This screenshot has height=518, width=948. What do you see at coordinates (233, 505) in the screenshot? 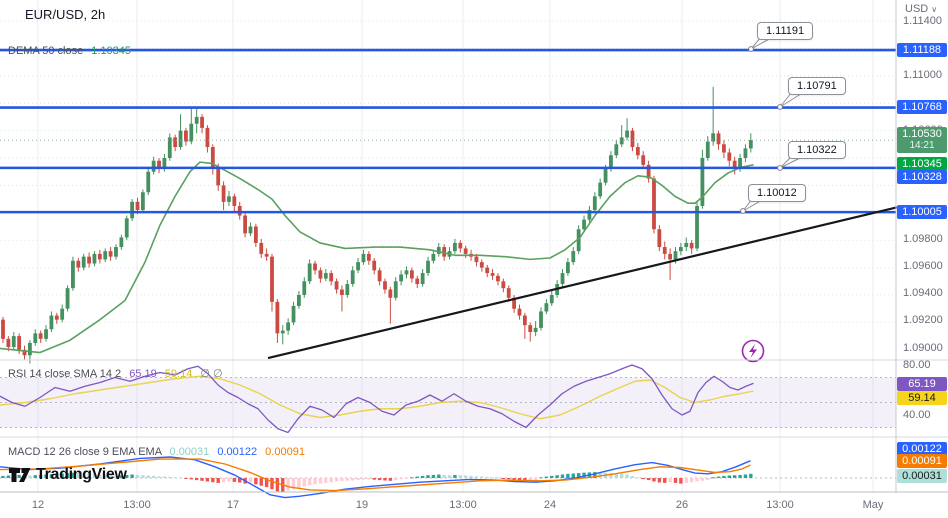
I see `time-tick-label: 17` at bounding box center [233, 505].